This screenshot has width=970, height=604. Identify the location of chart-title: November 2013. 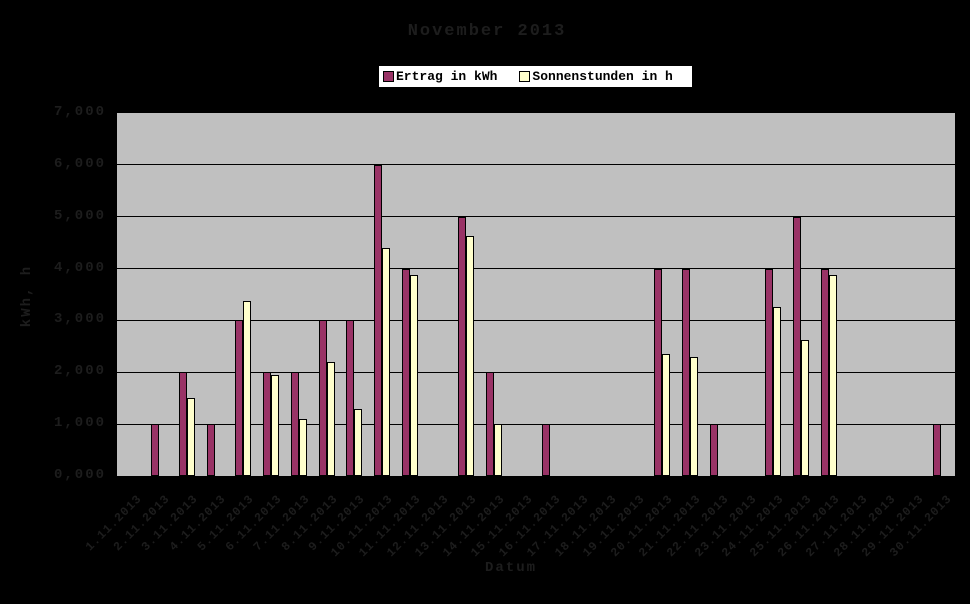
(487, 31).